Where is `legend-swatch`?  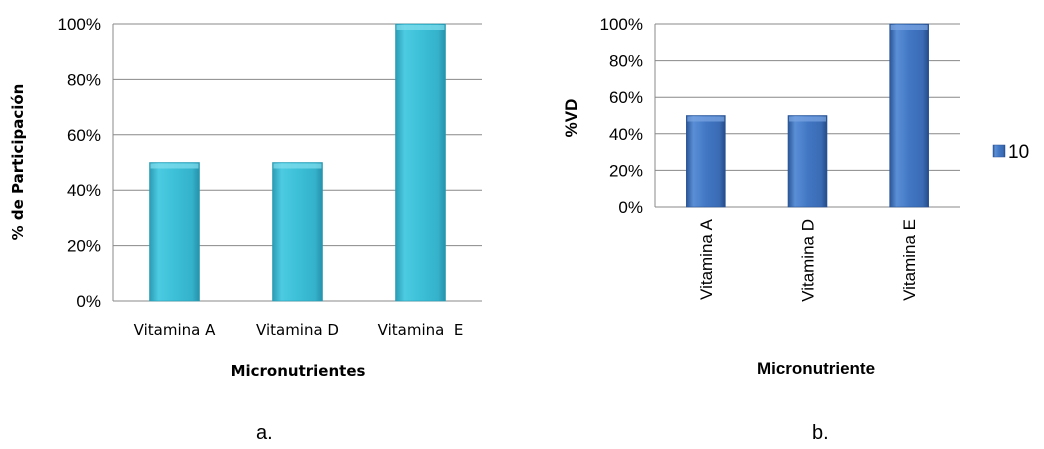
legend-swatch is located at coordinates (999, 151).